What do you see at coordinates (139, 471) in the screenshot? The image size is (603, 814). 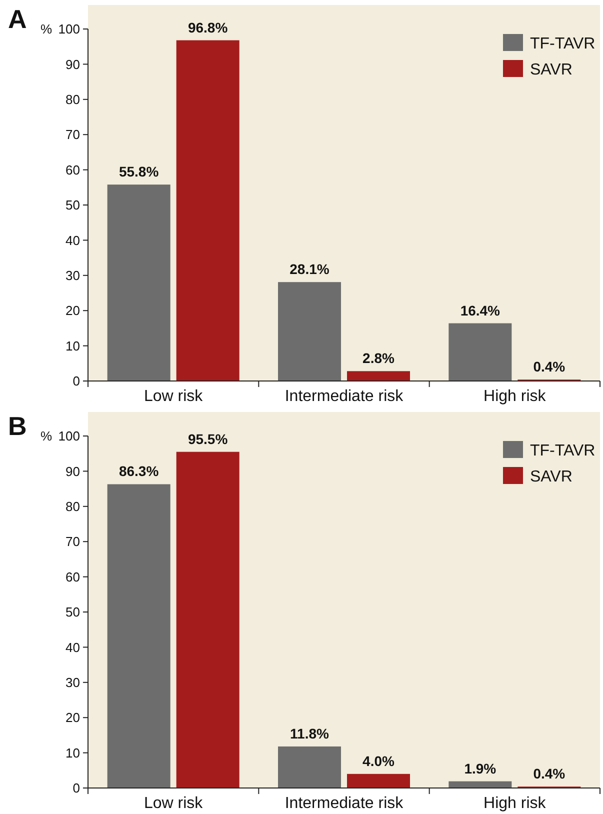 I see `data-label: 86.3%` at bounding box center [139, 471].